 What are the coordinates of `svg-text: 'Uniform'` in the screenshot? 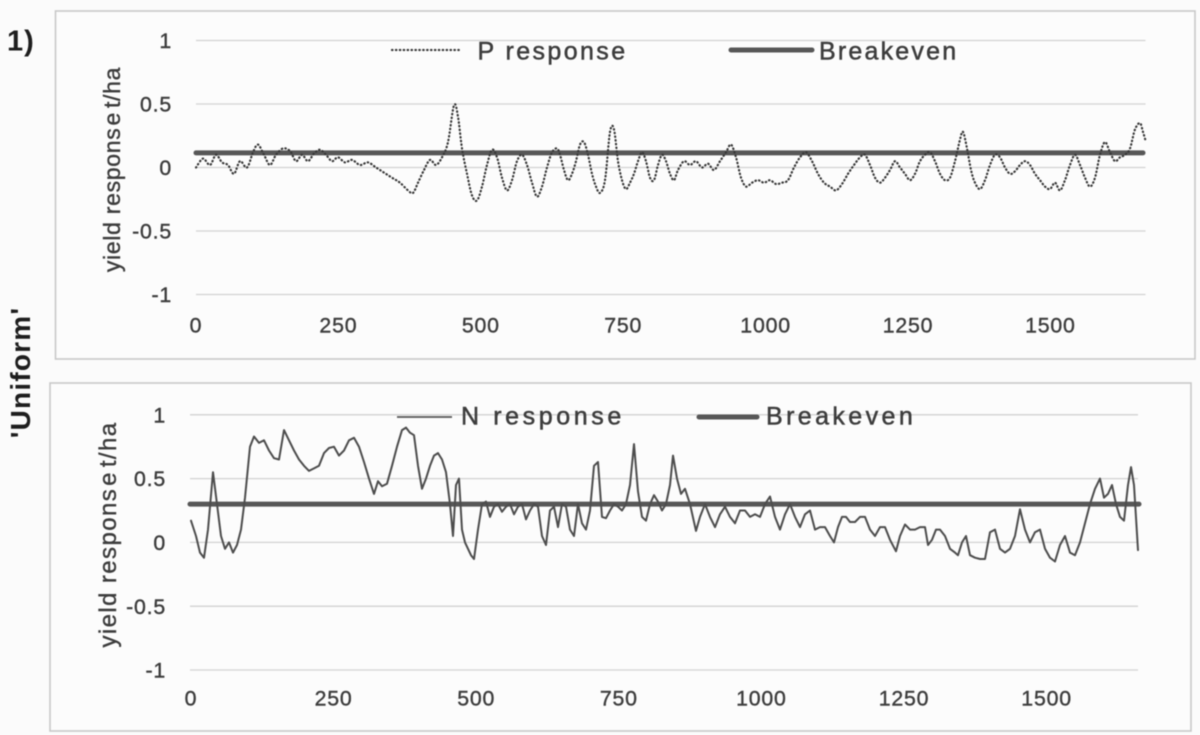 It's located at (20, 372).